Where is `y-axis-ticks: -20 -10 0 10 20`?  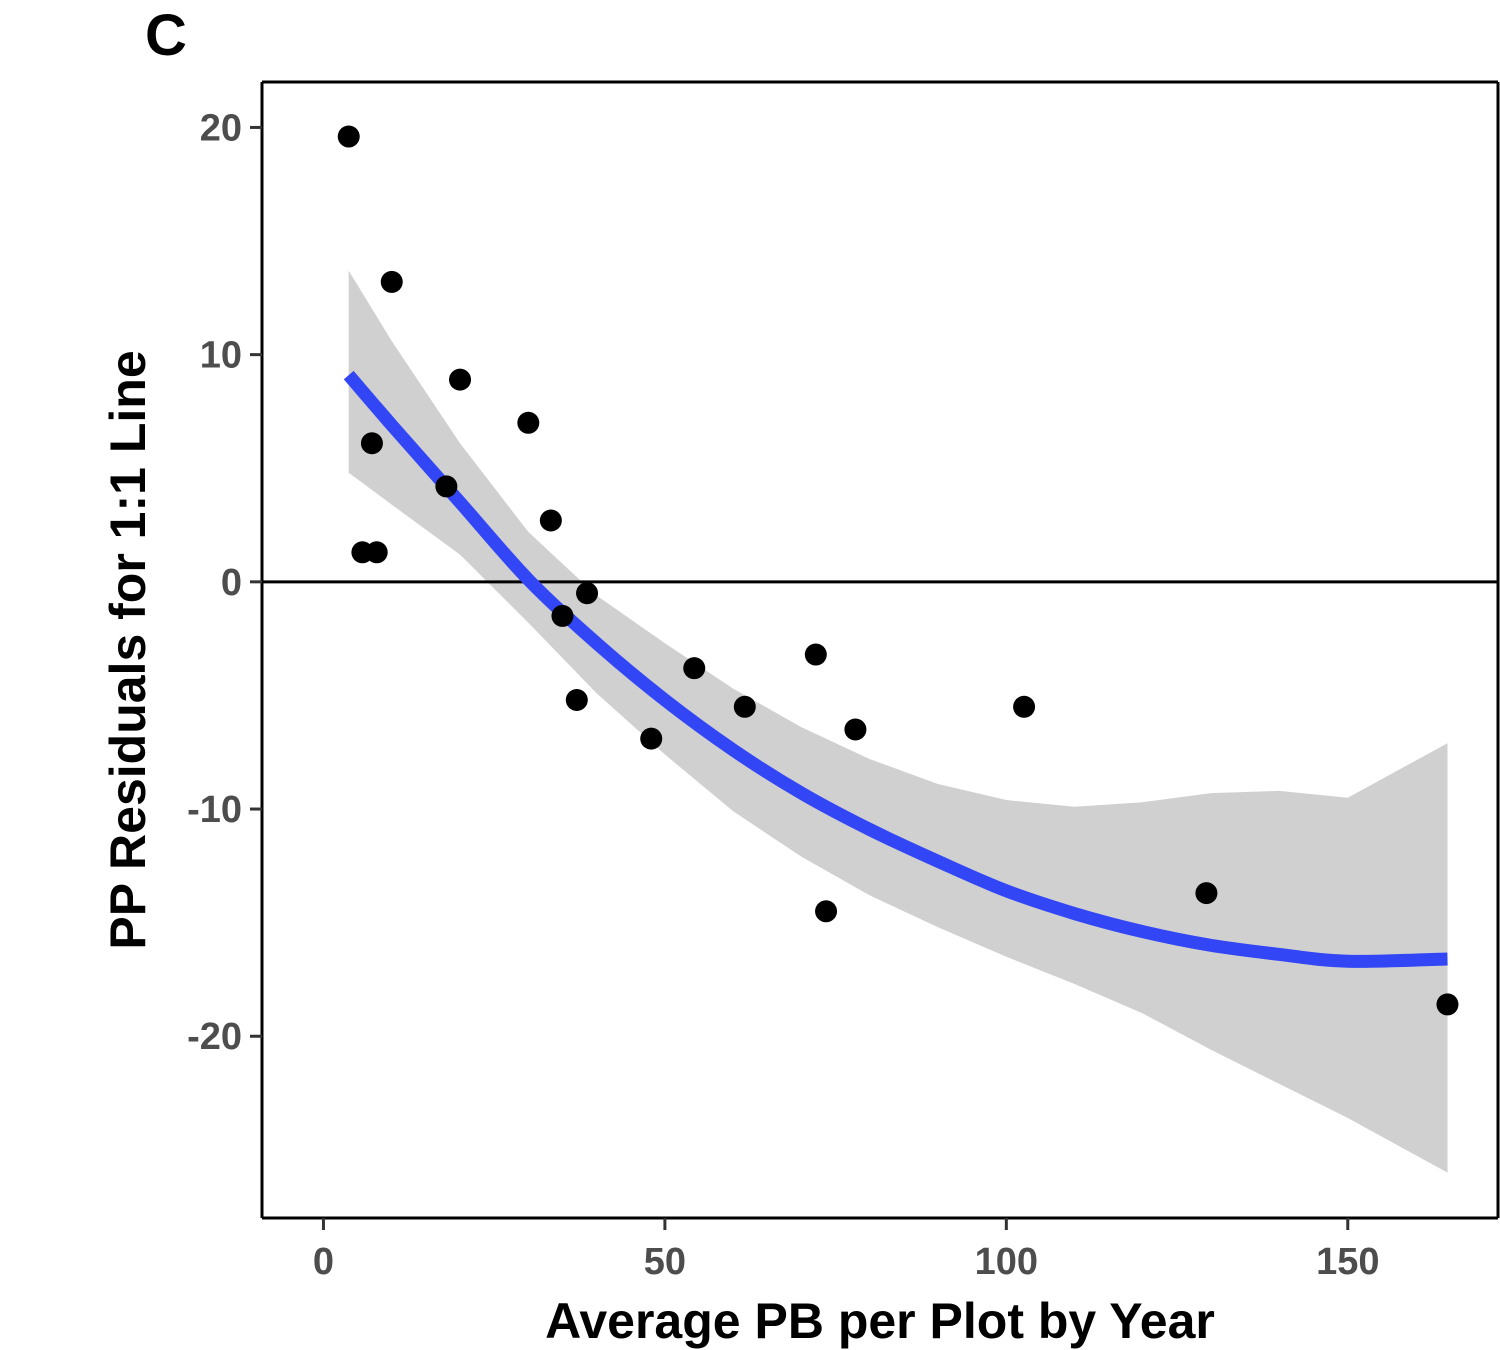 y-axis-ticks: -20 -10 0 10 20 is located at coordinates (224, 582).